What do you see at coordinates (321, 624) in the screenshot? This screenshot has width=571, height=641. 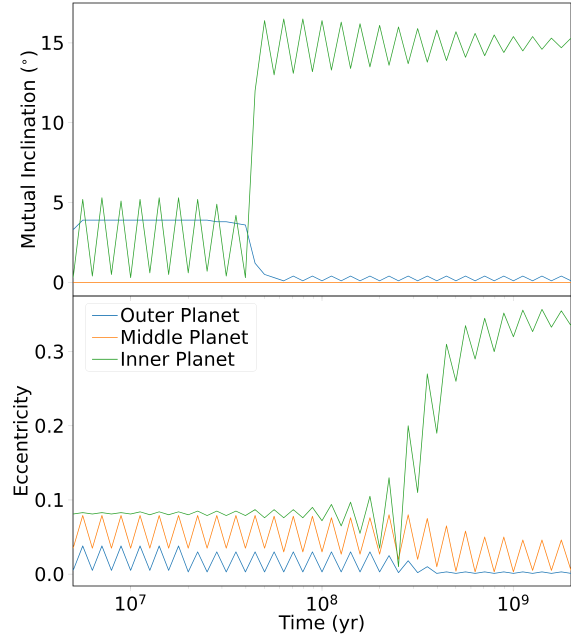 I see `x-axis-title: Time (yr)` at bounding box center [321, 624].